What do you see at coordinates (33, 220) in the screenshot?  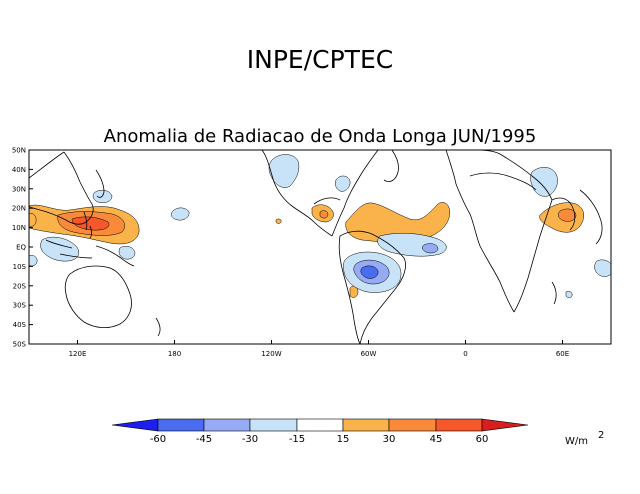 I see `anomaly-positive-small-west` at bounding box center [33, 220].